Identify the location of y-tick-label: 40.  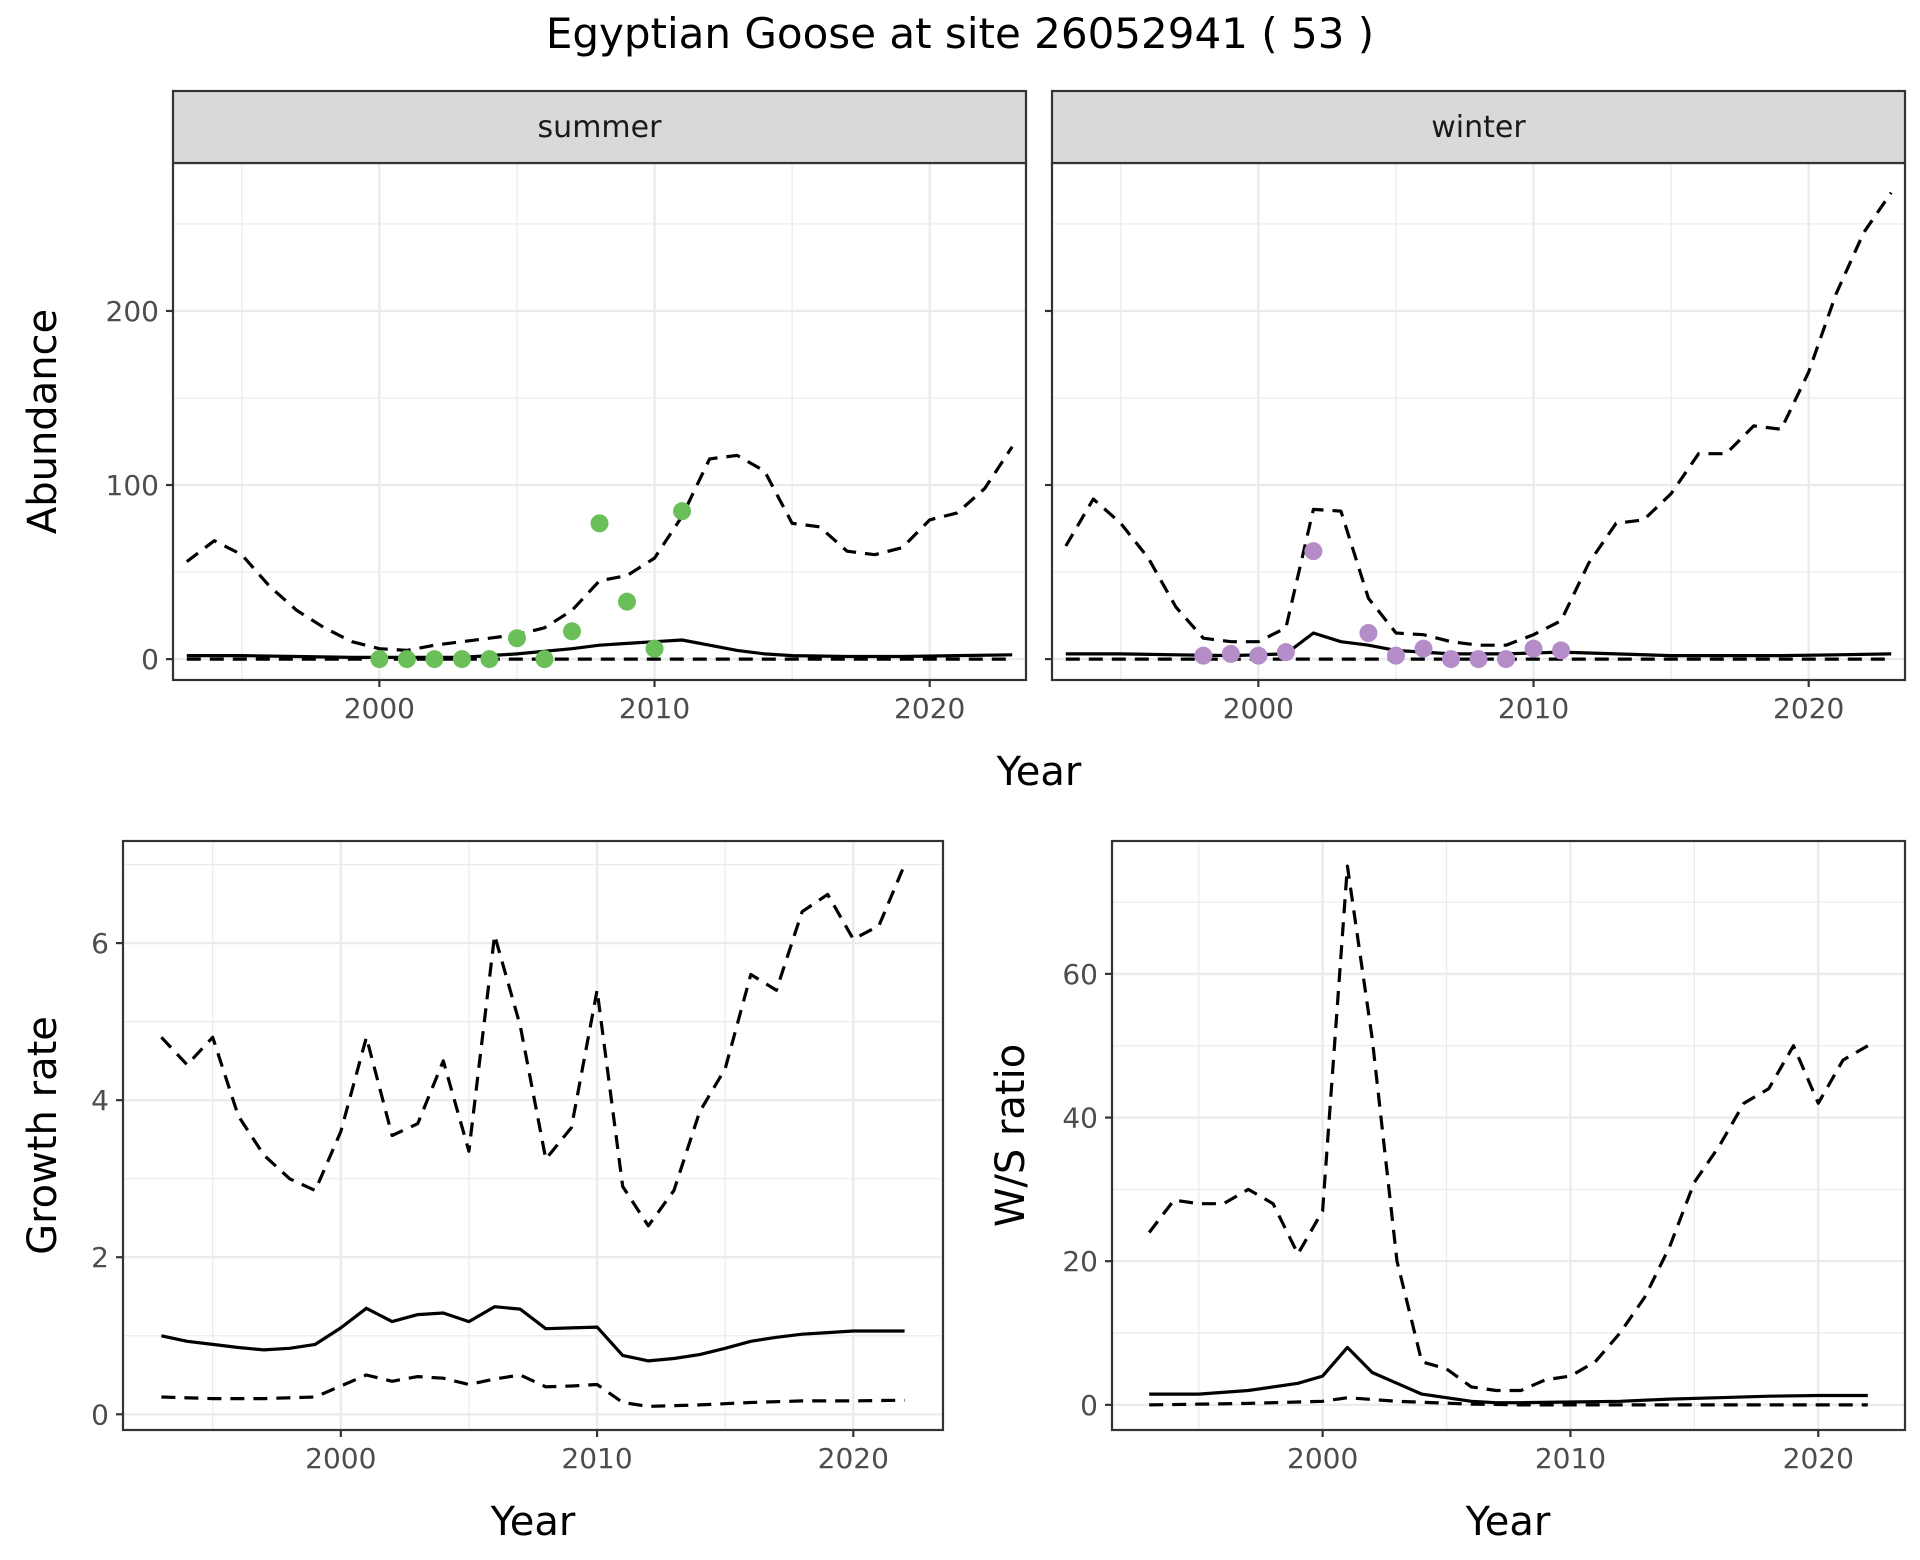
(1080, 1118).